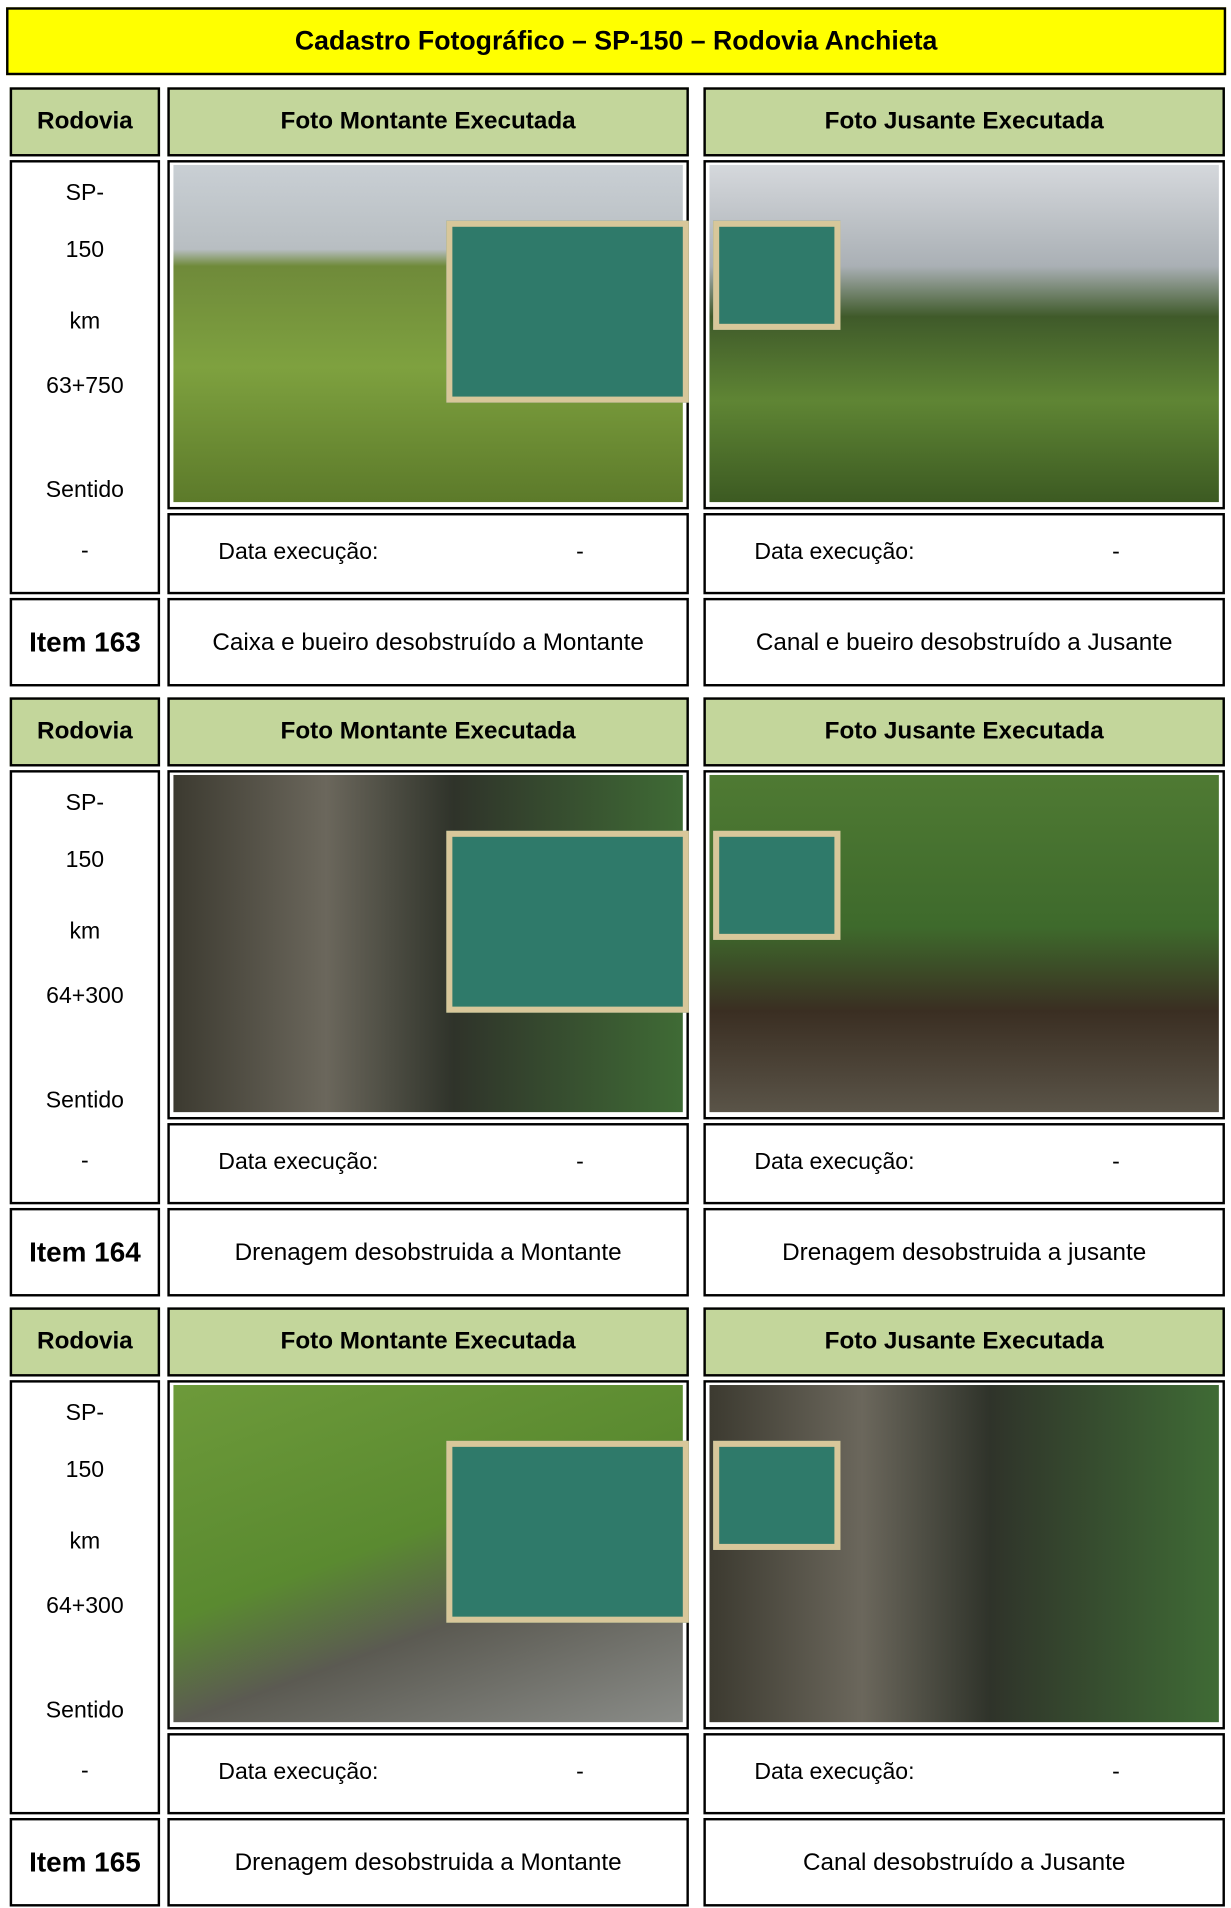 Image resolution: width=1231 pixels, height=1908 pixels. I want to click on caption: Canal desobstruído a Jusante, so click(964, 1862).